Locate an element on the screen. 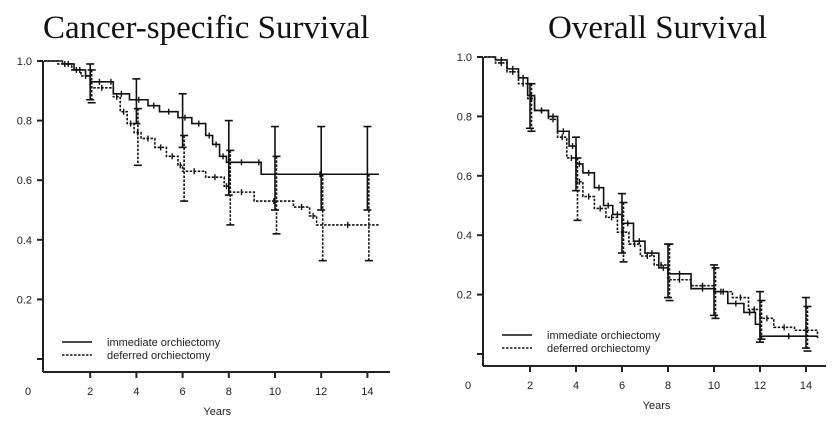  survival-curve-immediate is located at coordinates (211, 118).